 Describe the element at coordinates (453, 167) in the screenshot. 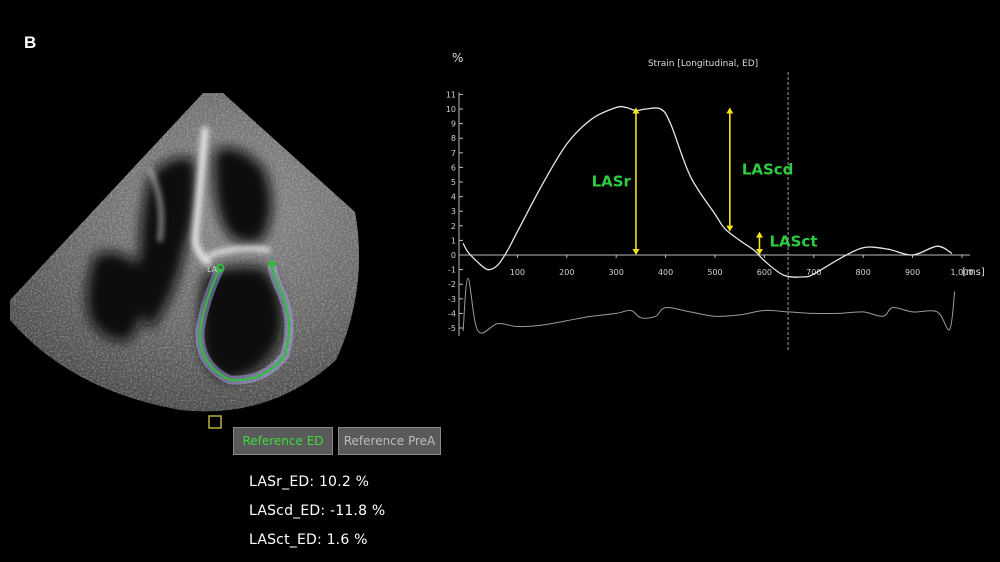

I see `y-tick-label: 6` at that location.